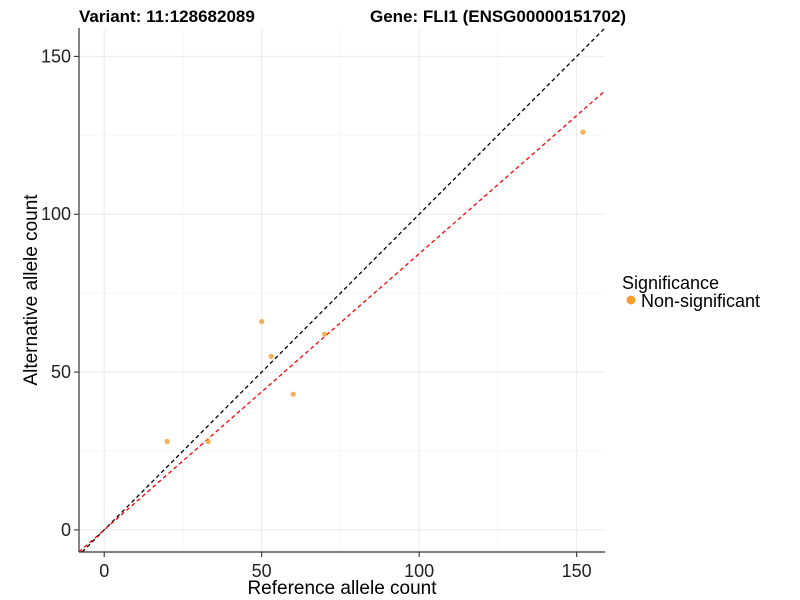  I want to click on x-tick-label-1: 50, so click(262, 571).